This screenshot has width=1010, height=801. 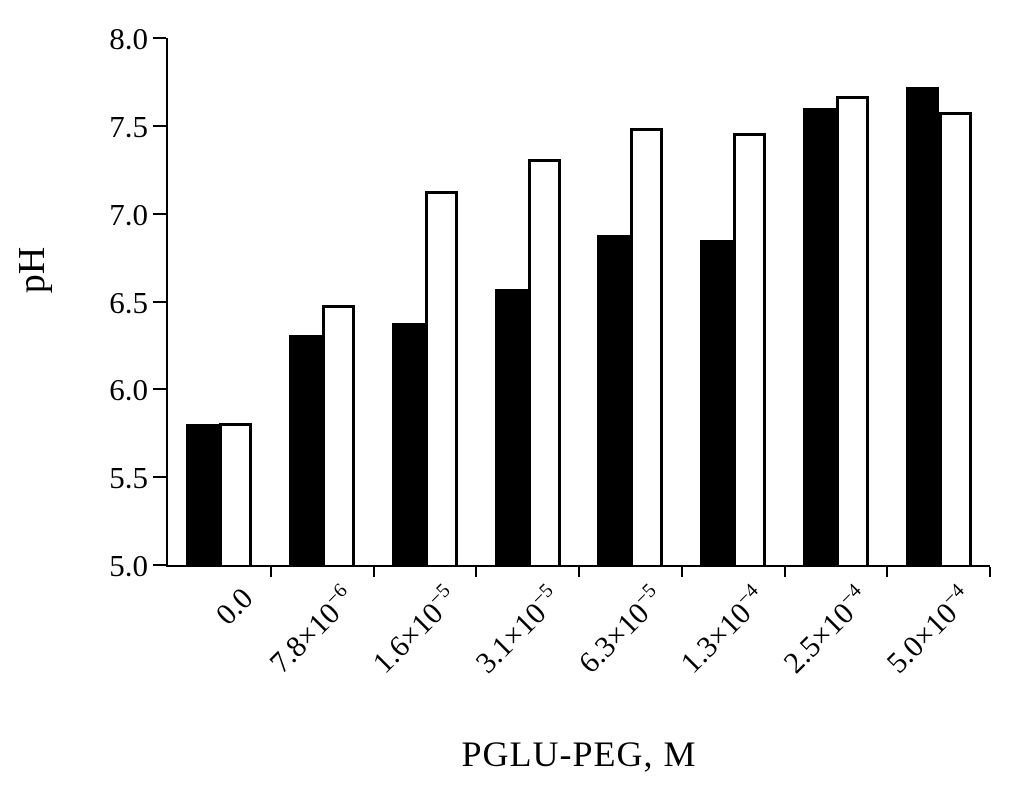 What do you see at coordinates (719, 629) in the screenshot?
I see `x-tick-label: 1.3×10−4` at bounding box center [719, 629].